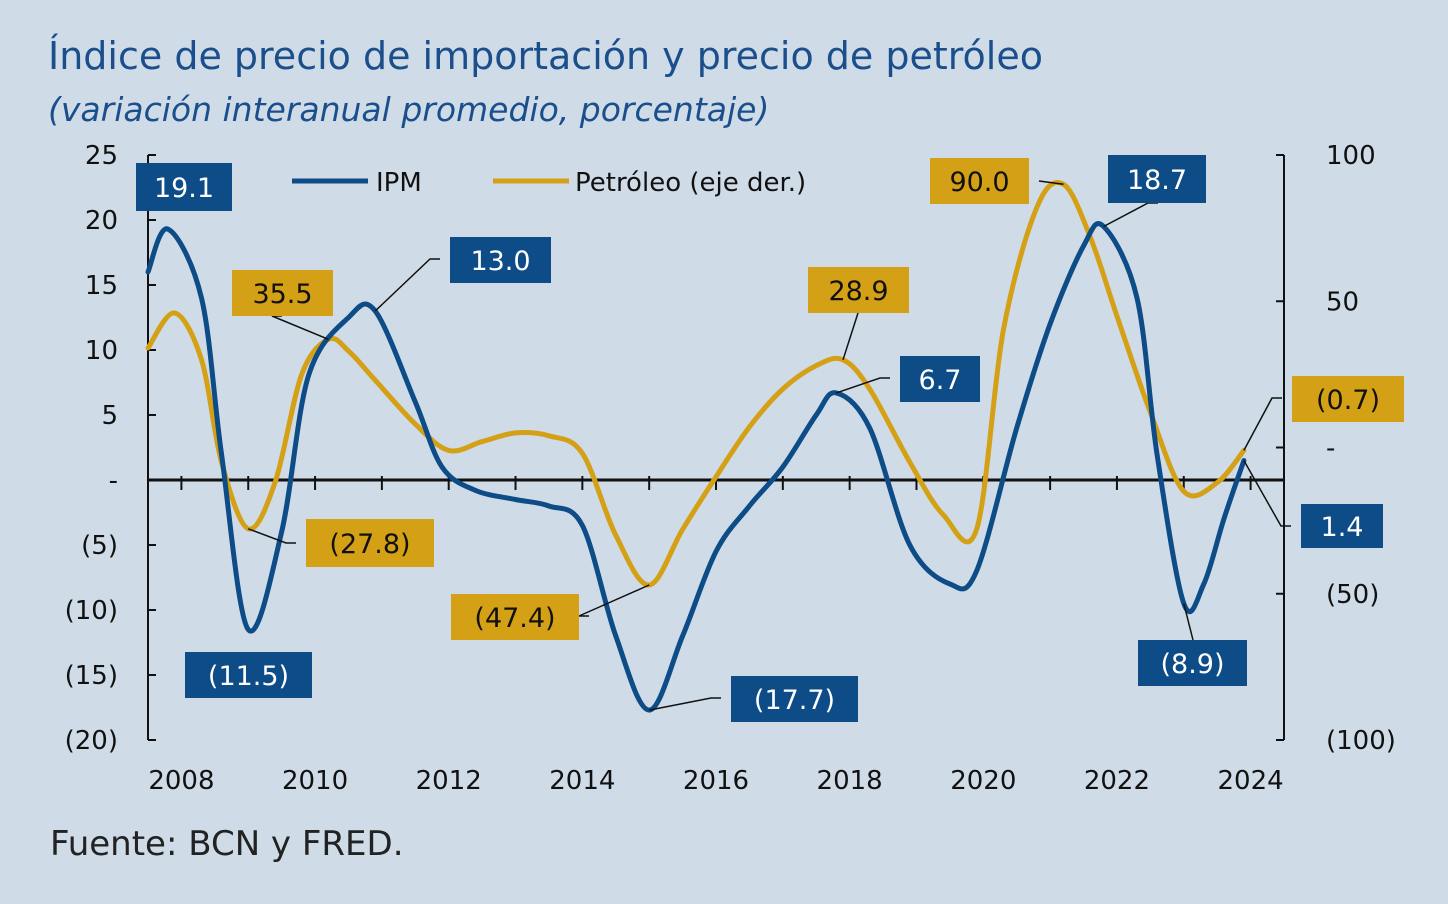 This screenshot has width=1448, height=904. I want to click on annotation-label: (47.4), so click(514, 618).